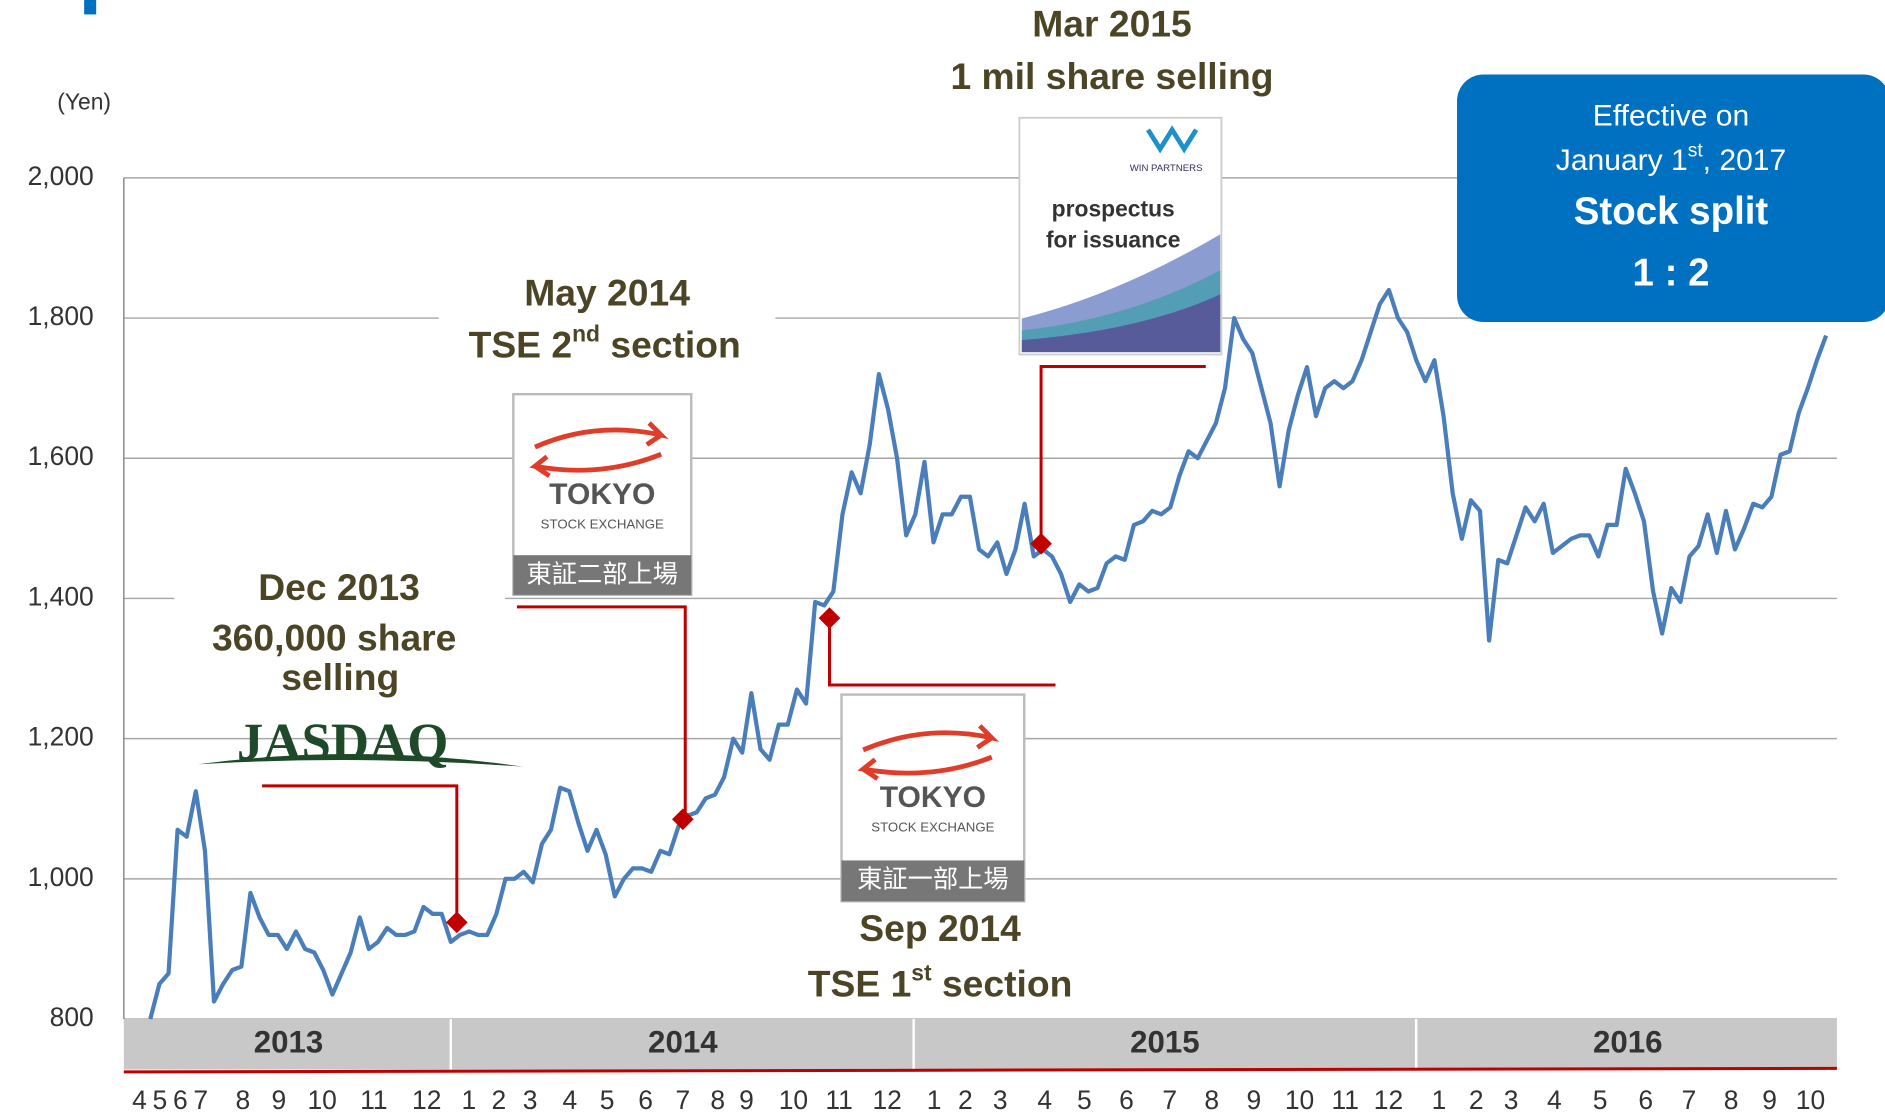 The height and width of the screenshot is (1120, 1885). Describe the element at coordinates (61, 737) in the screenshot. I see `y-tick-label: 1,200` at that location.